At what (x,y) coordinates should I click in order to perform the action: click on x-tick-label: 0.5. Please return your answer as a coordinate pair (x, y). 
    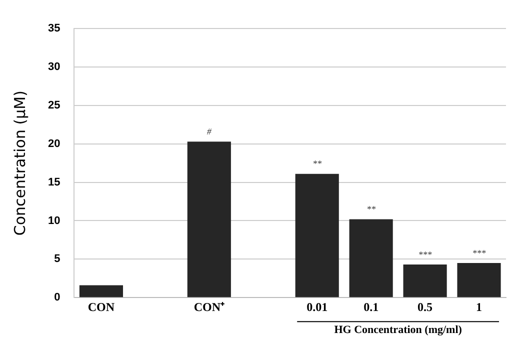
    Looking at the image, I should click on (425, 307).